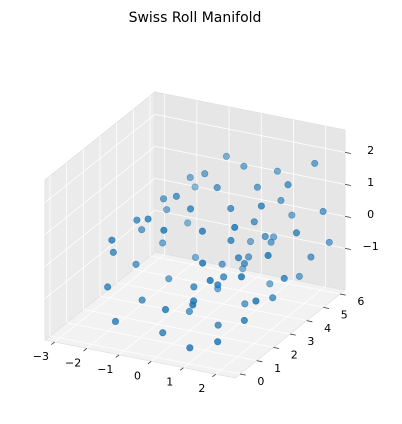 The image size is (402, 424). I want to click on y-tick-label: 5, so click(344, 315).